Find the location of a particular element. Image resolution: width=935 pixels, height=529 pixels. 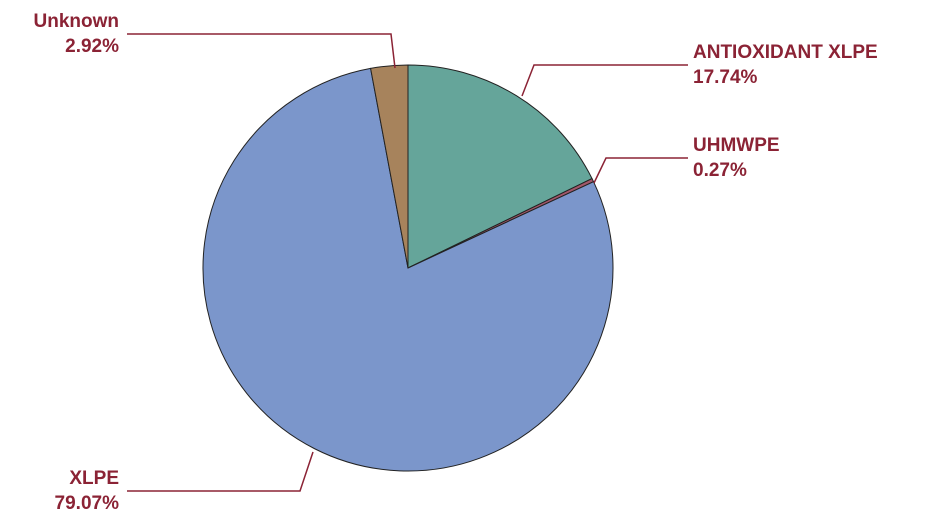

leader-line-unknown is located at coordinates (261, 51).